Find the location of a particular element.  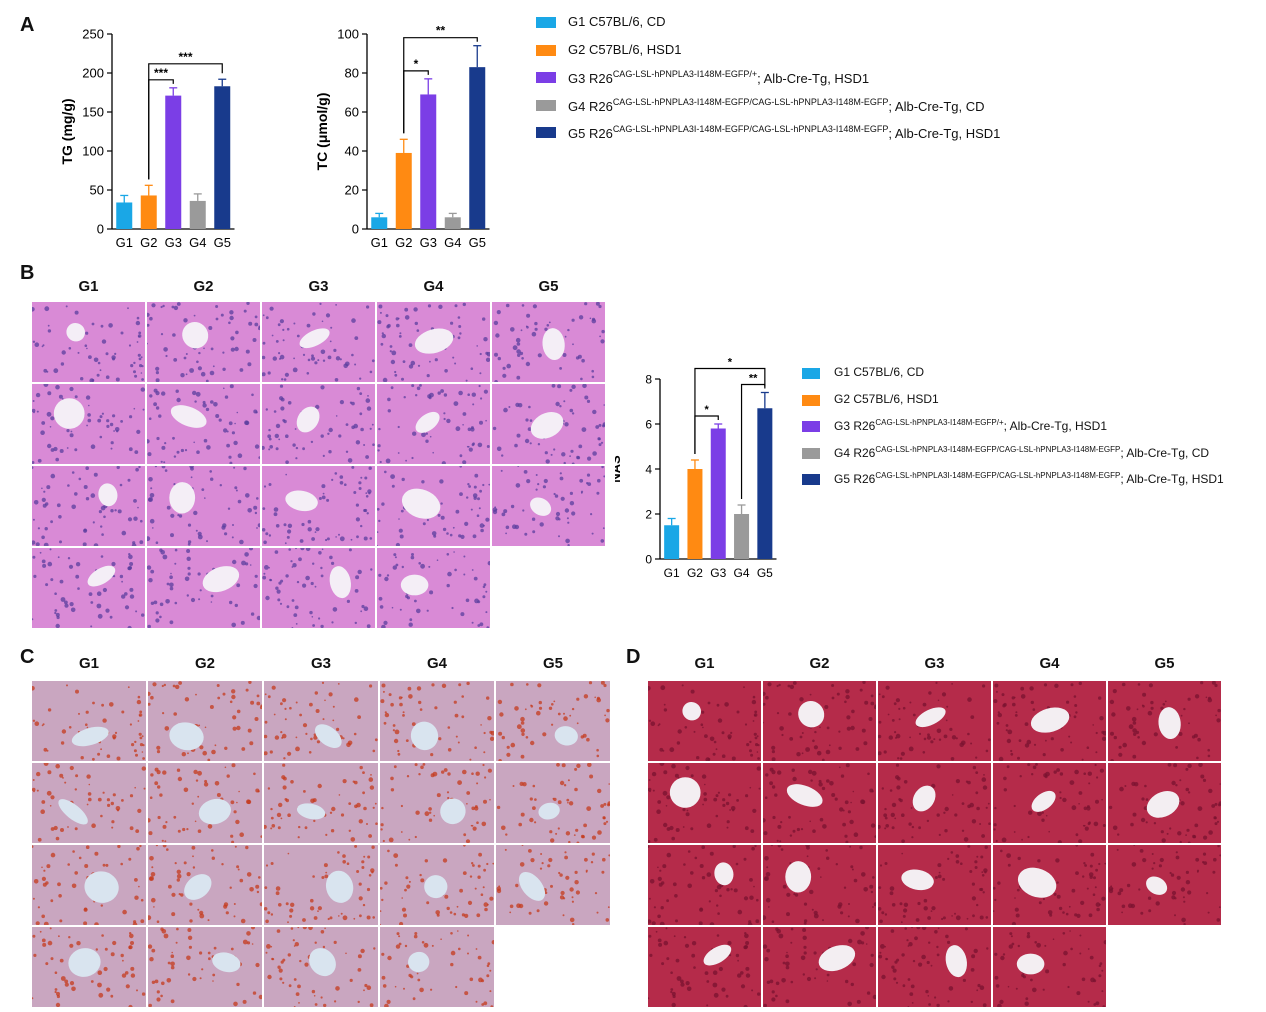

panel-label-d: D is located at coordinates (633, 657).